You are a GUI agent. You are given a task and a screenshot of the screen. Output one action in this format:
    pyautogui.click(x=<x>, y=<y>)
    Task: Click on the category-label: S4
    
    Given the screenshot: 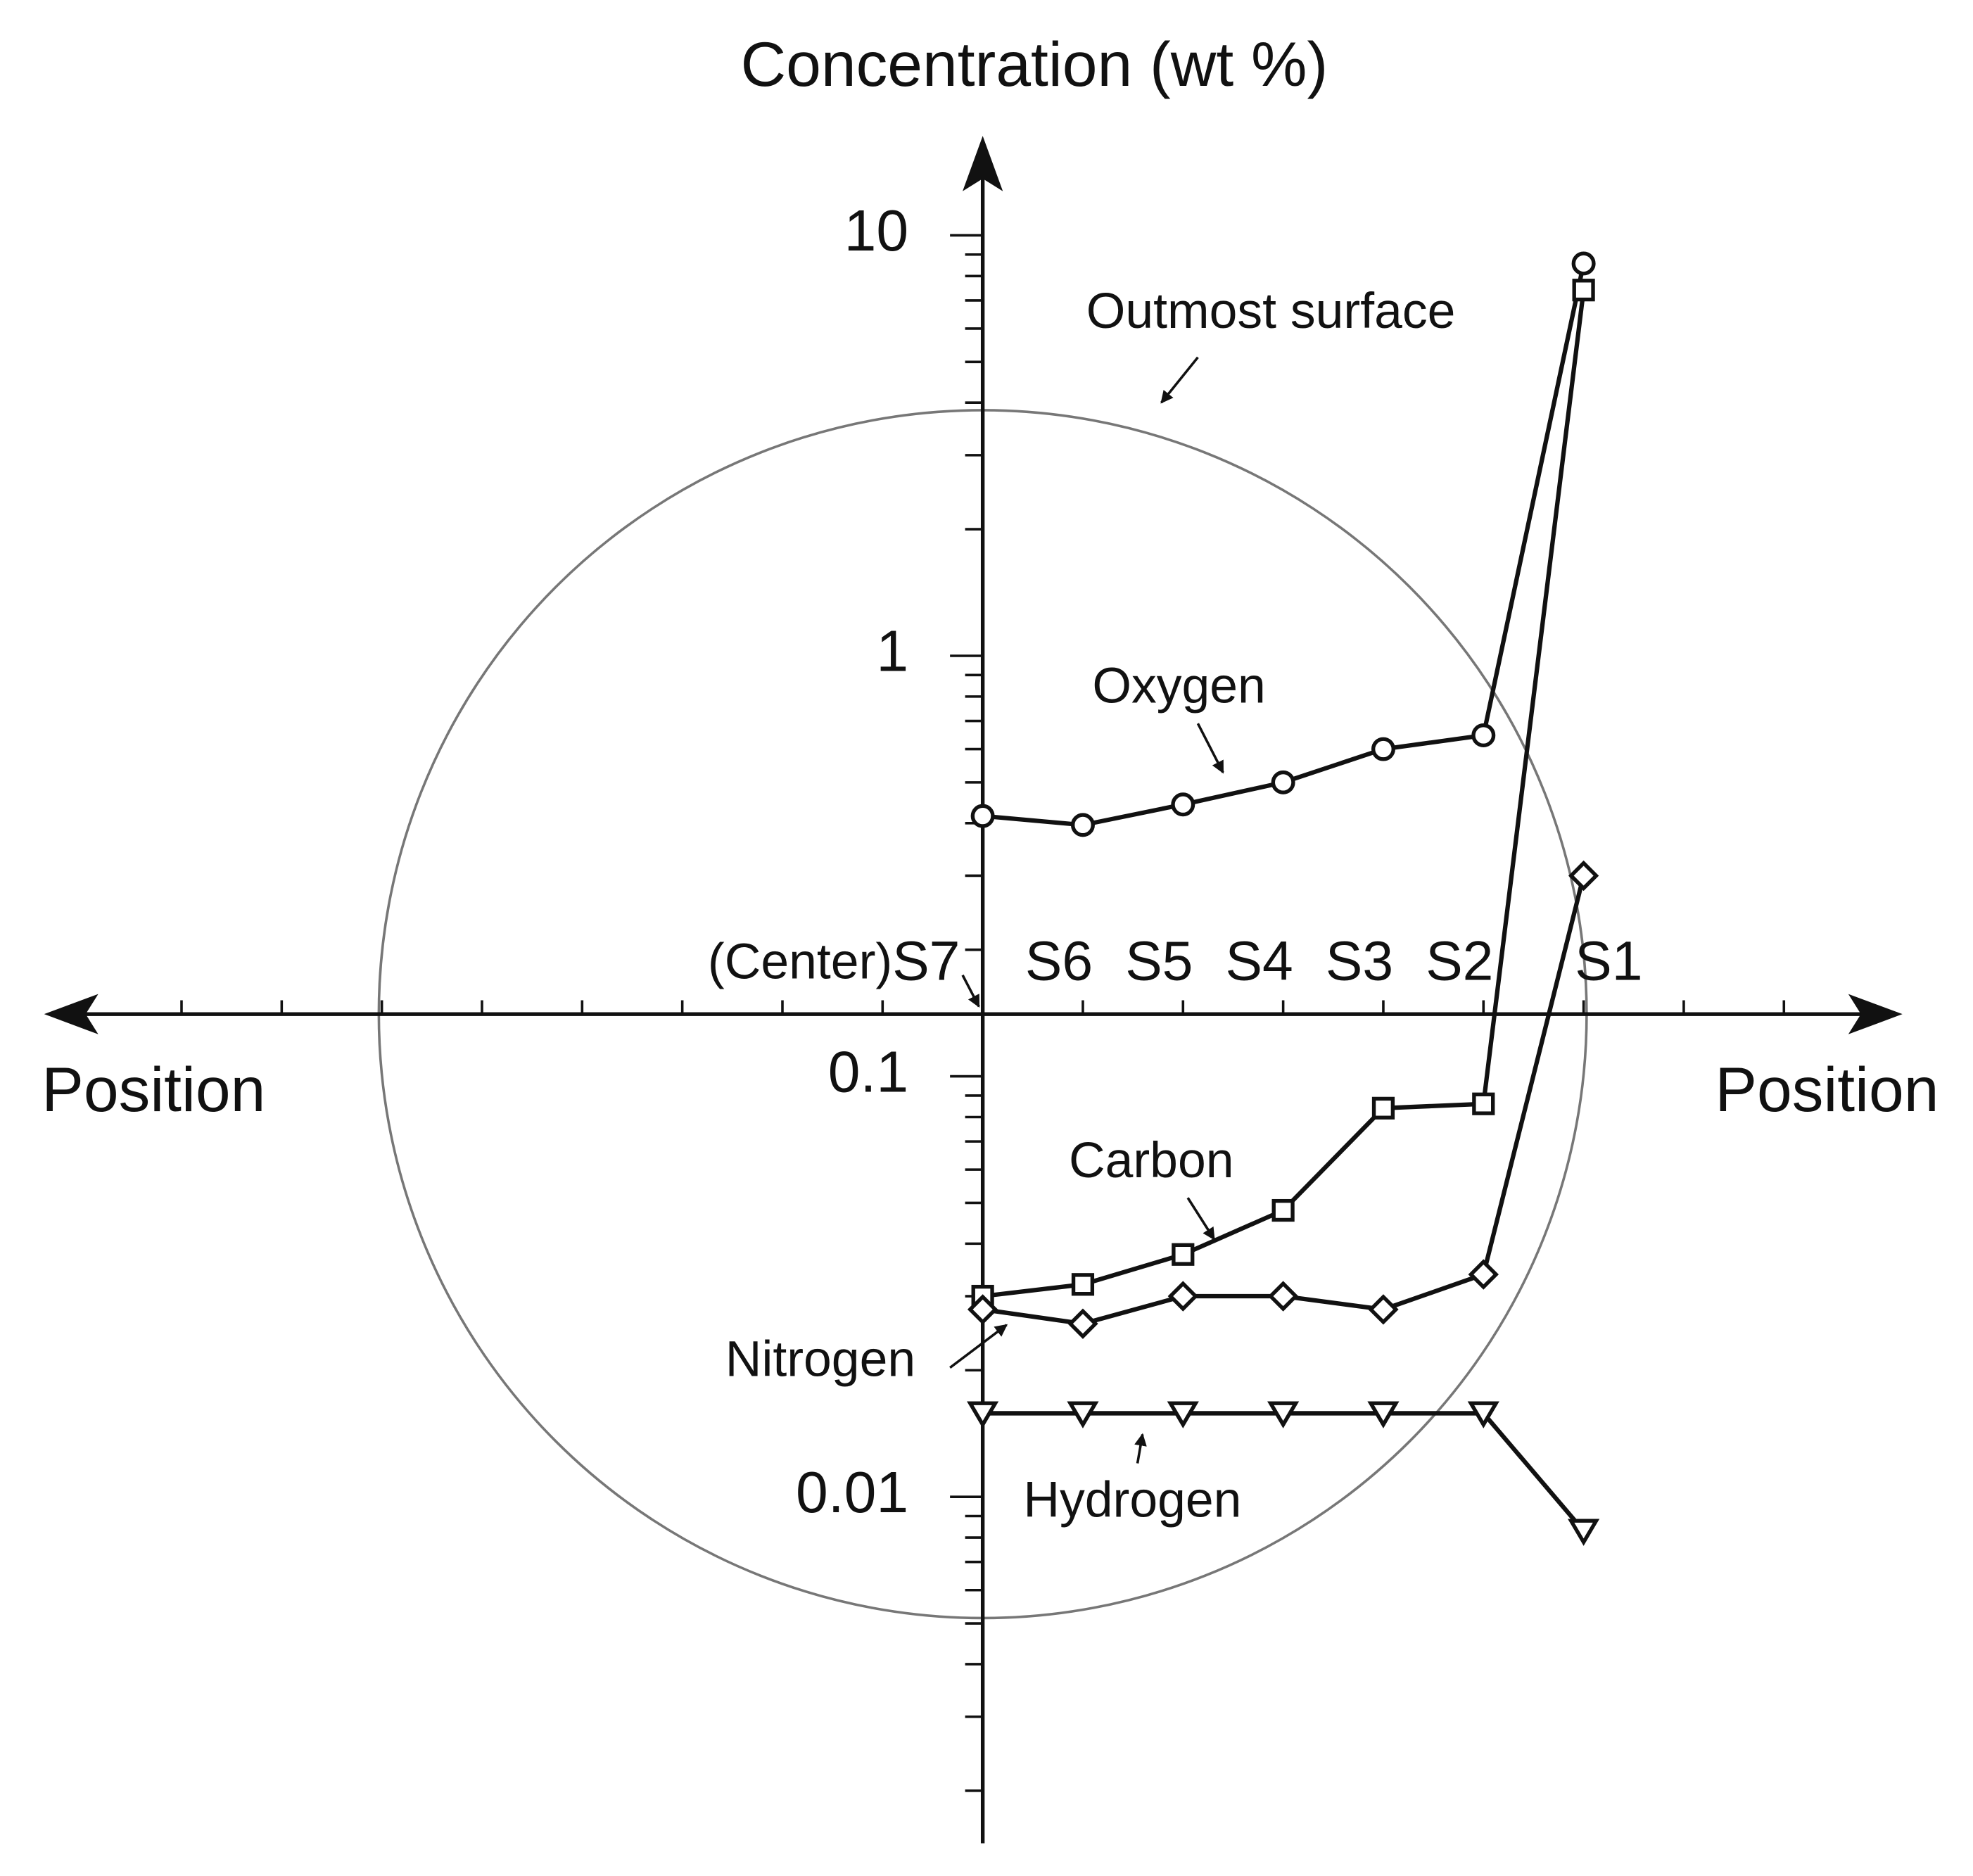 What is the action you would take?
    pyautogui.click(x=1259, y=960)
    